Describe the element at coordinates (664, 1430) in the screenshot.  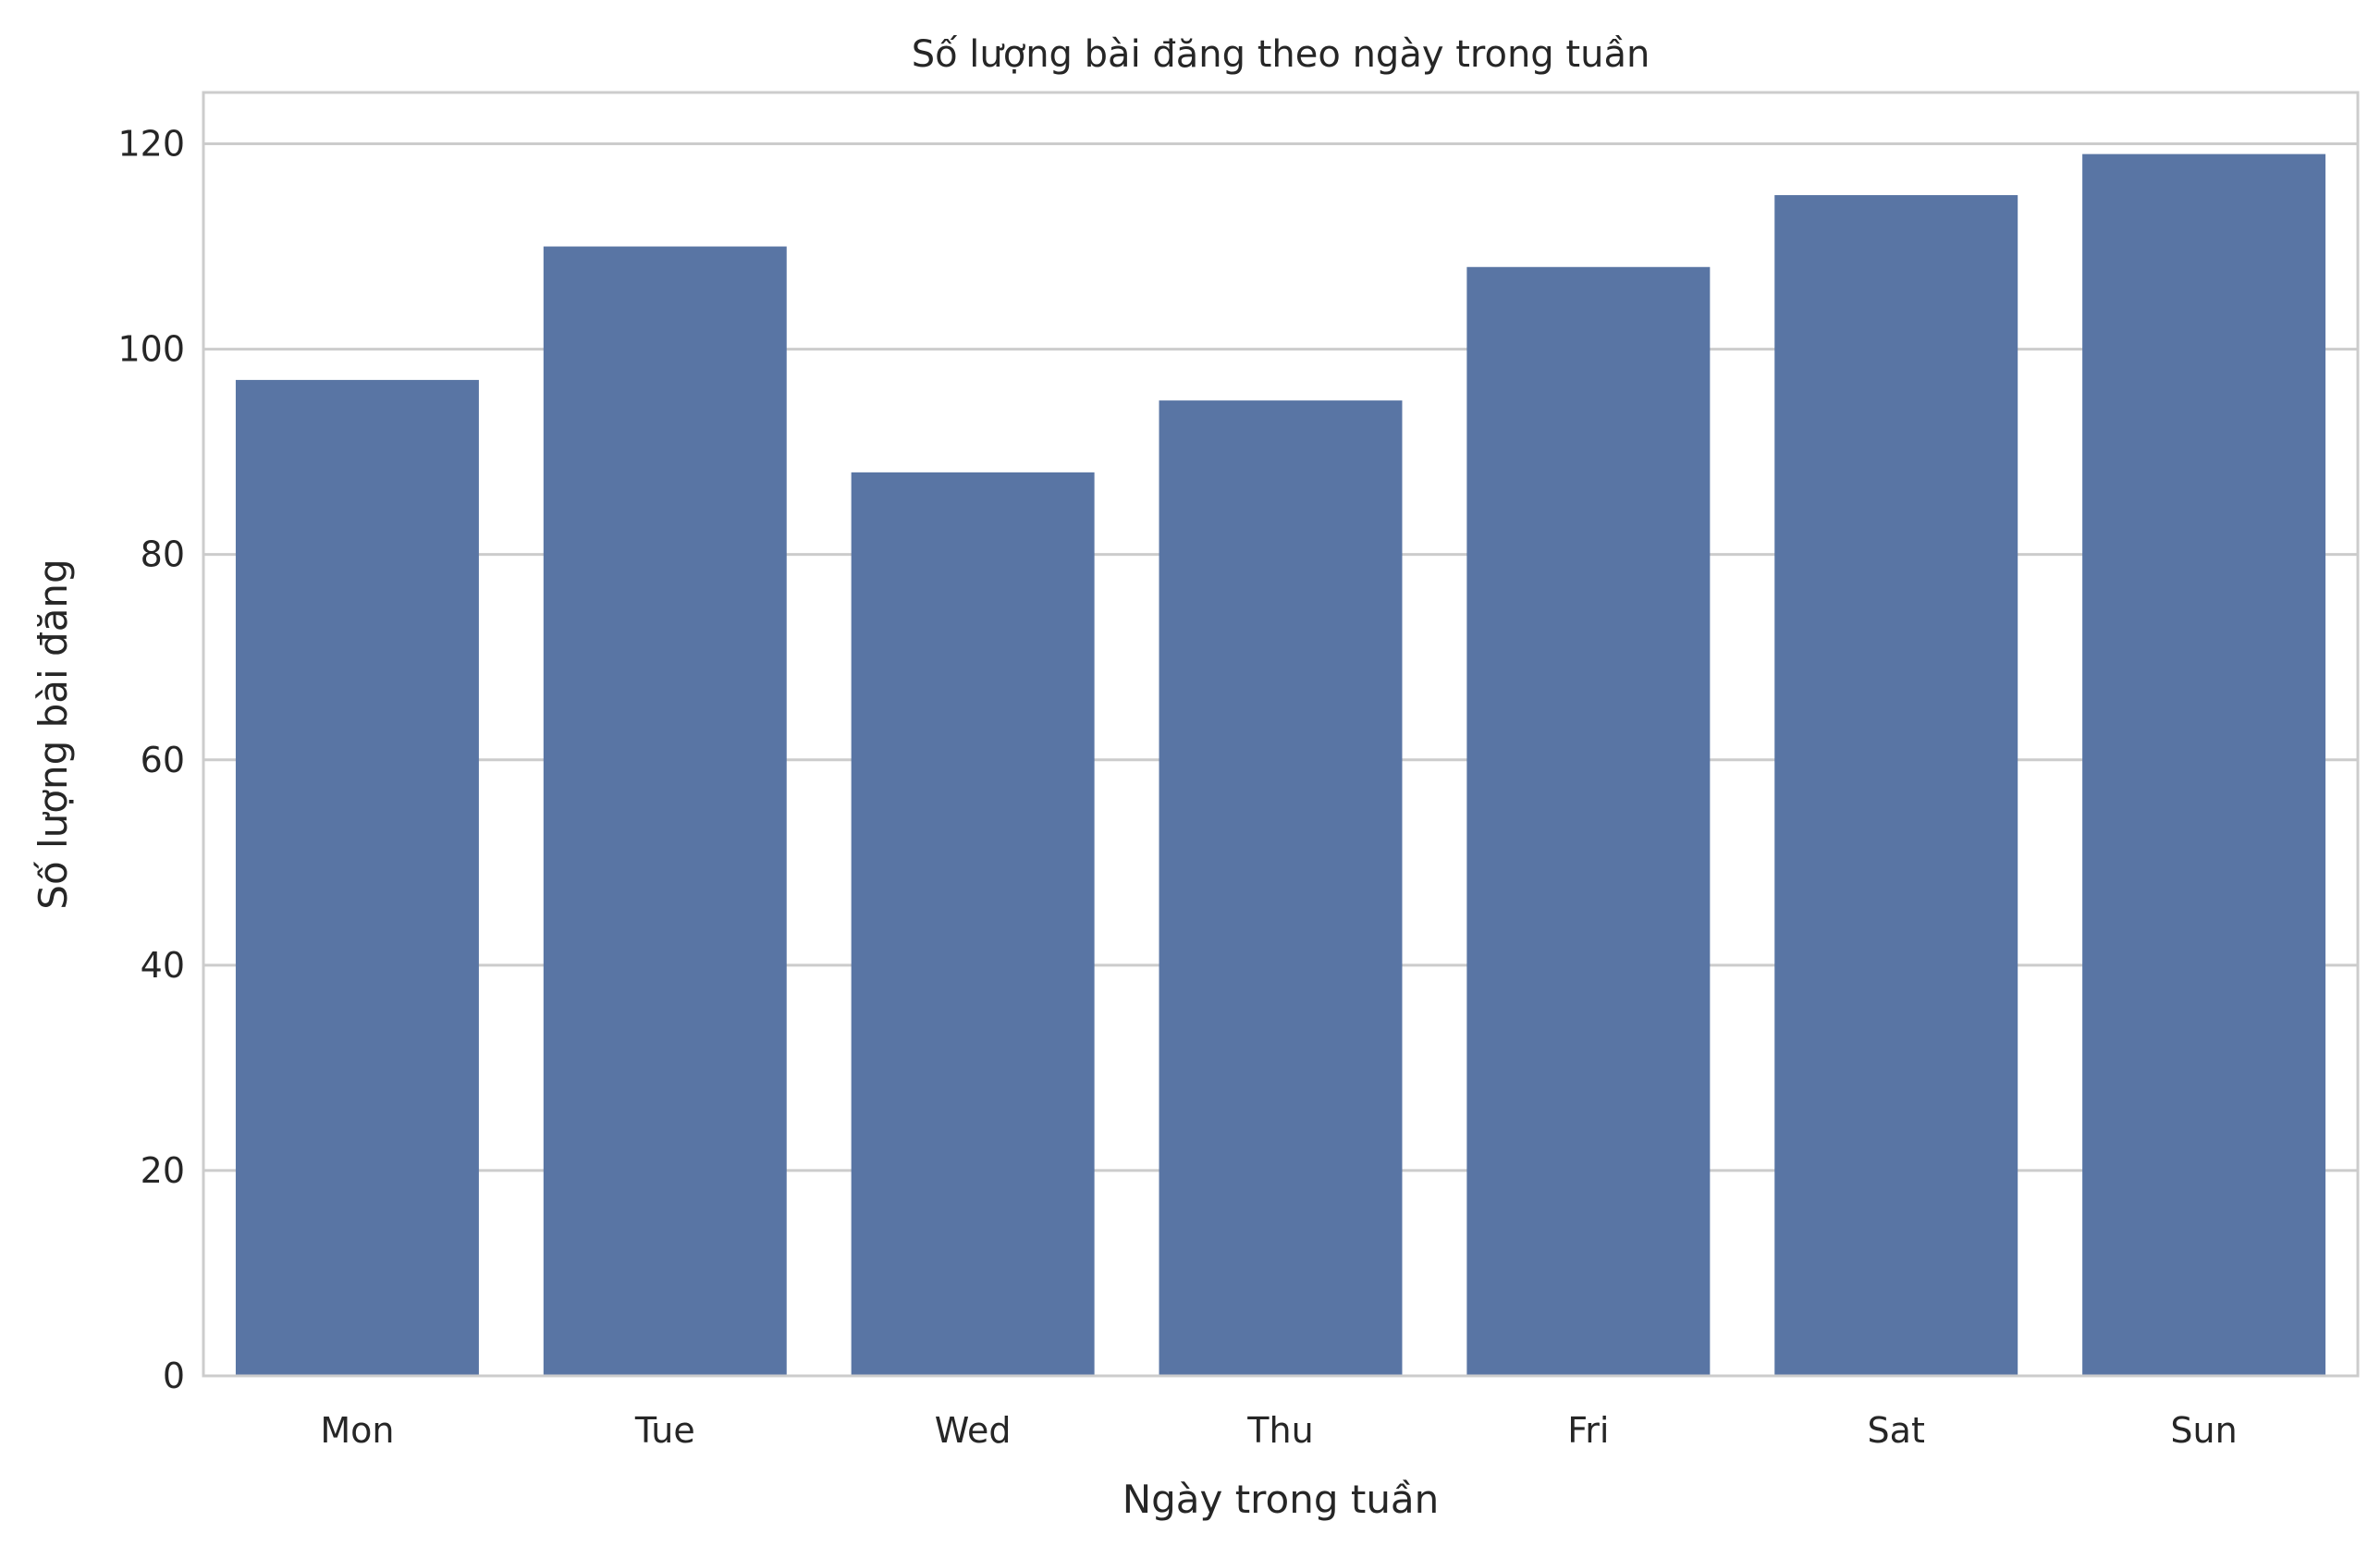
I see `x-tick-label: Tue` at that location.